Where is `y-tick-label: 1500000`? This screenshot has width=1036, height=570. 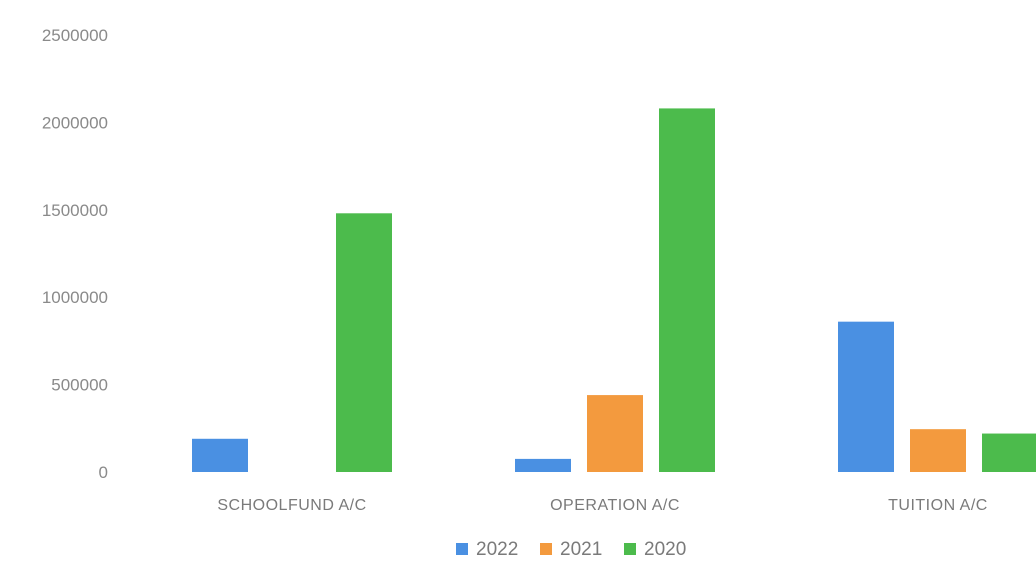 y-tick-label: 1500000 is located at coordinates (75, 210).